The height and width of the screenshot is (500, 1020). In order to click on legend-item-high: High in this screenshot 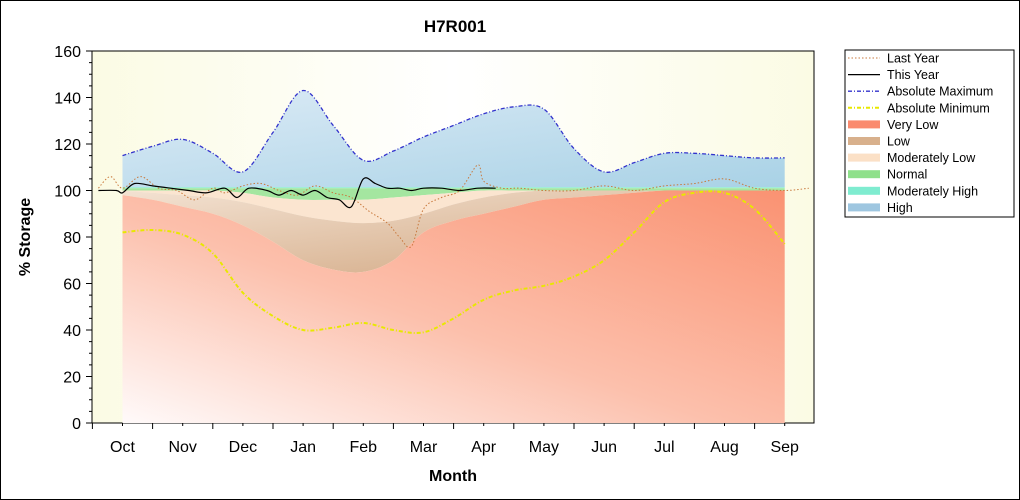, I will do `click(880, 208)`.